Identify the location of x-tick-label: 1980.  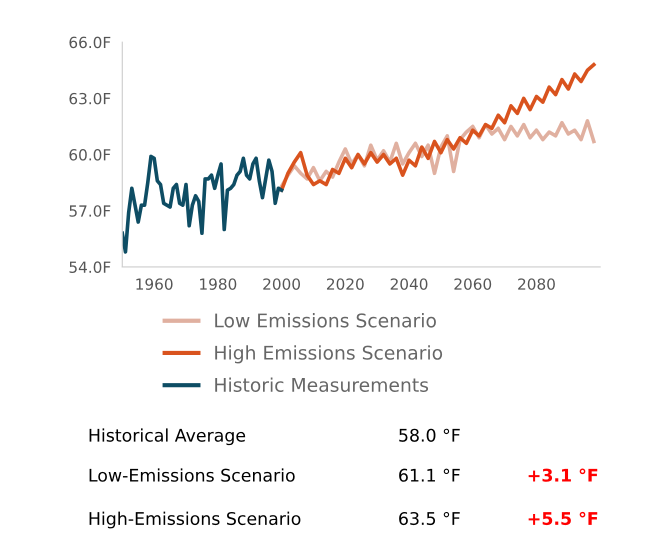
(218, 284).